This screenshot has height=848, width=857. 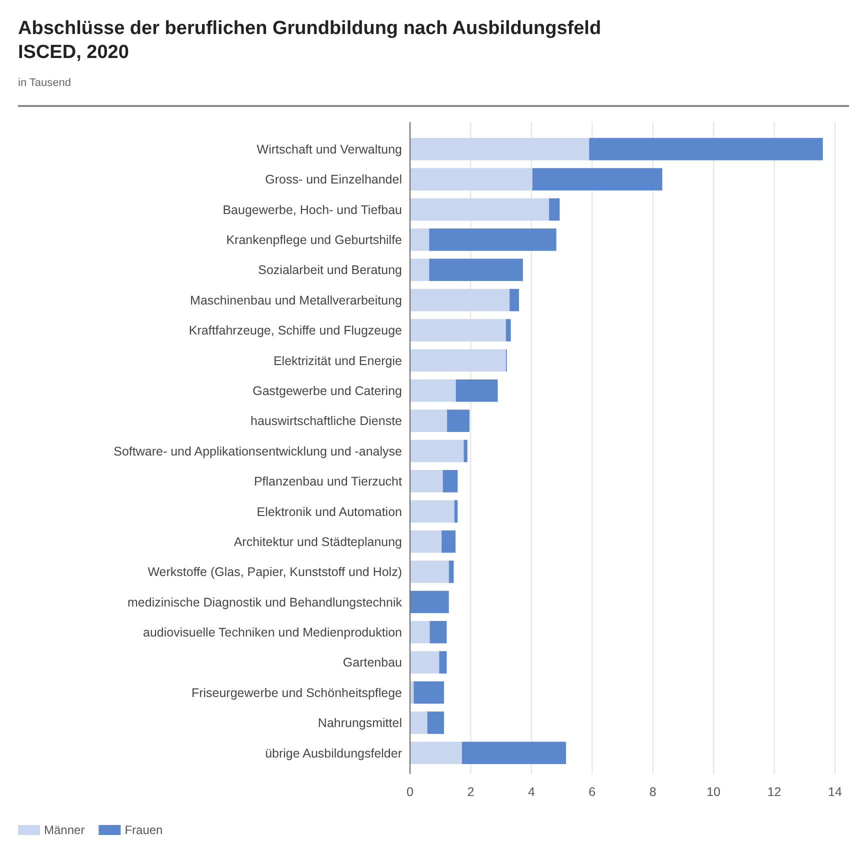 What do you see at coordinates (372, 663) in the screenshot?
I see `y-tick-label: Gartenbau` at bounding box center [372, 663].